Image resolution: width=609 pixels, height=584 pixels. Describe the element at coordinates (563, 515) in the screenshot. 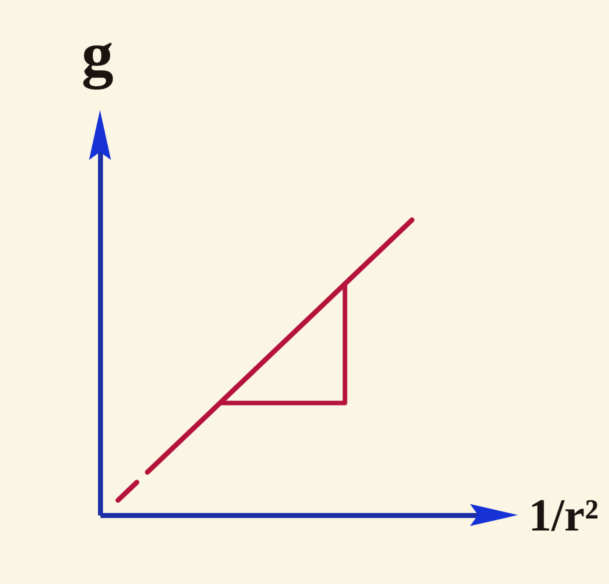

I see `x-axis-title: 1/r²` at that location.